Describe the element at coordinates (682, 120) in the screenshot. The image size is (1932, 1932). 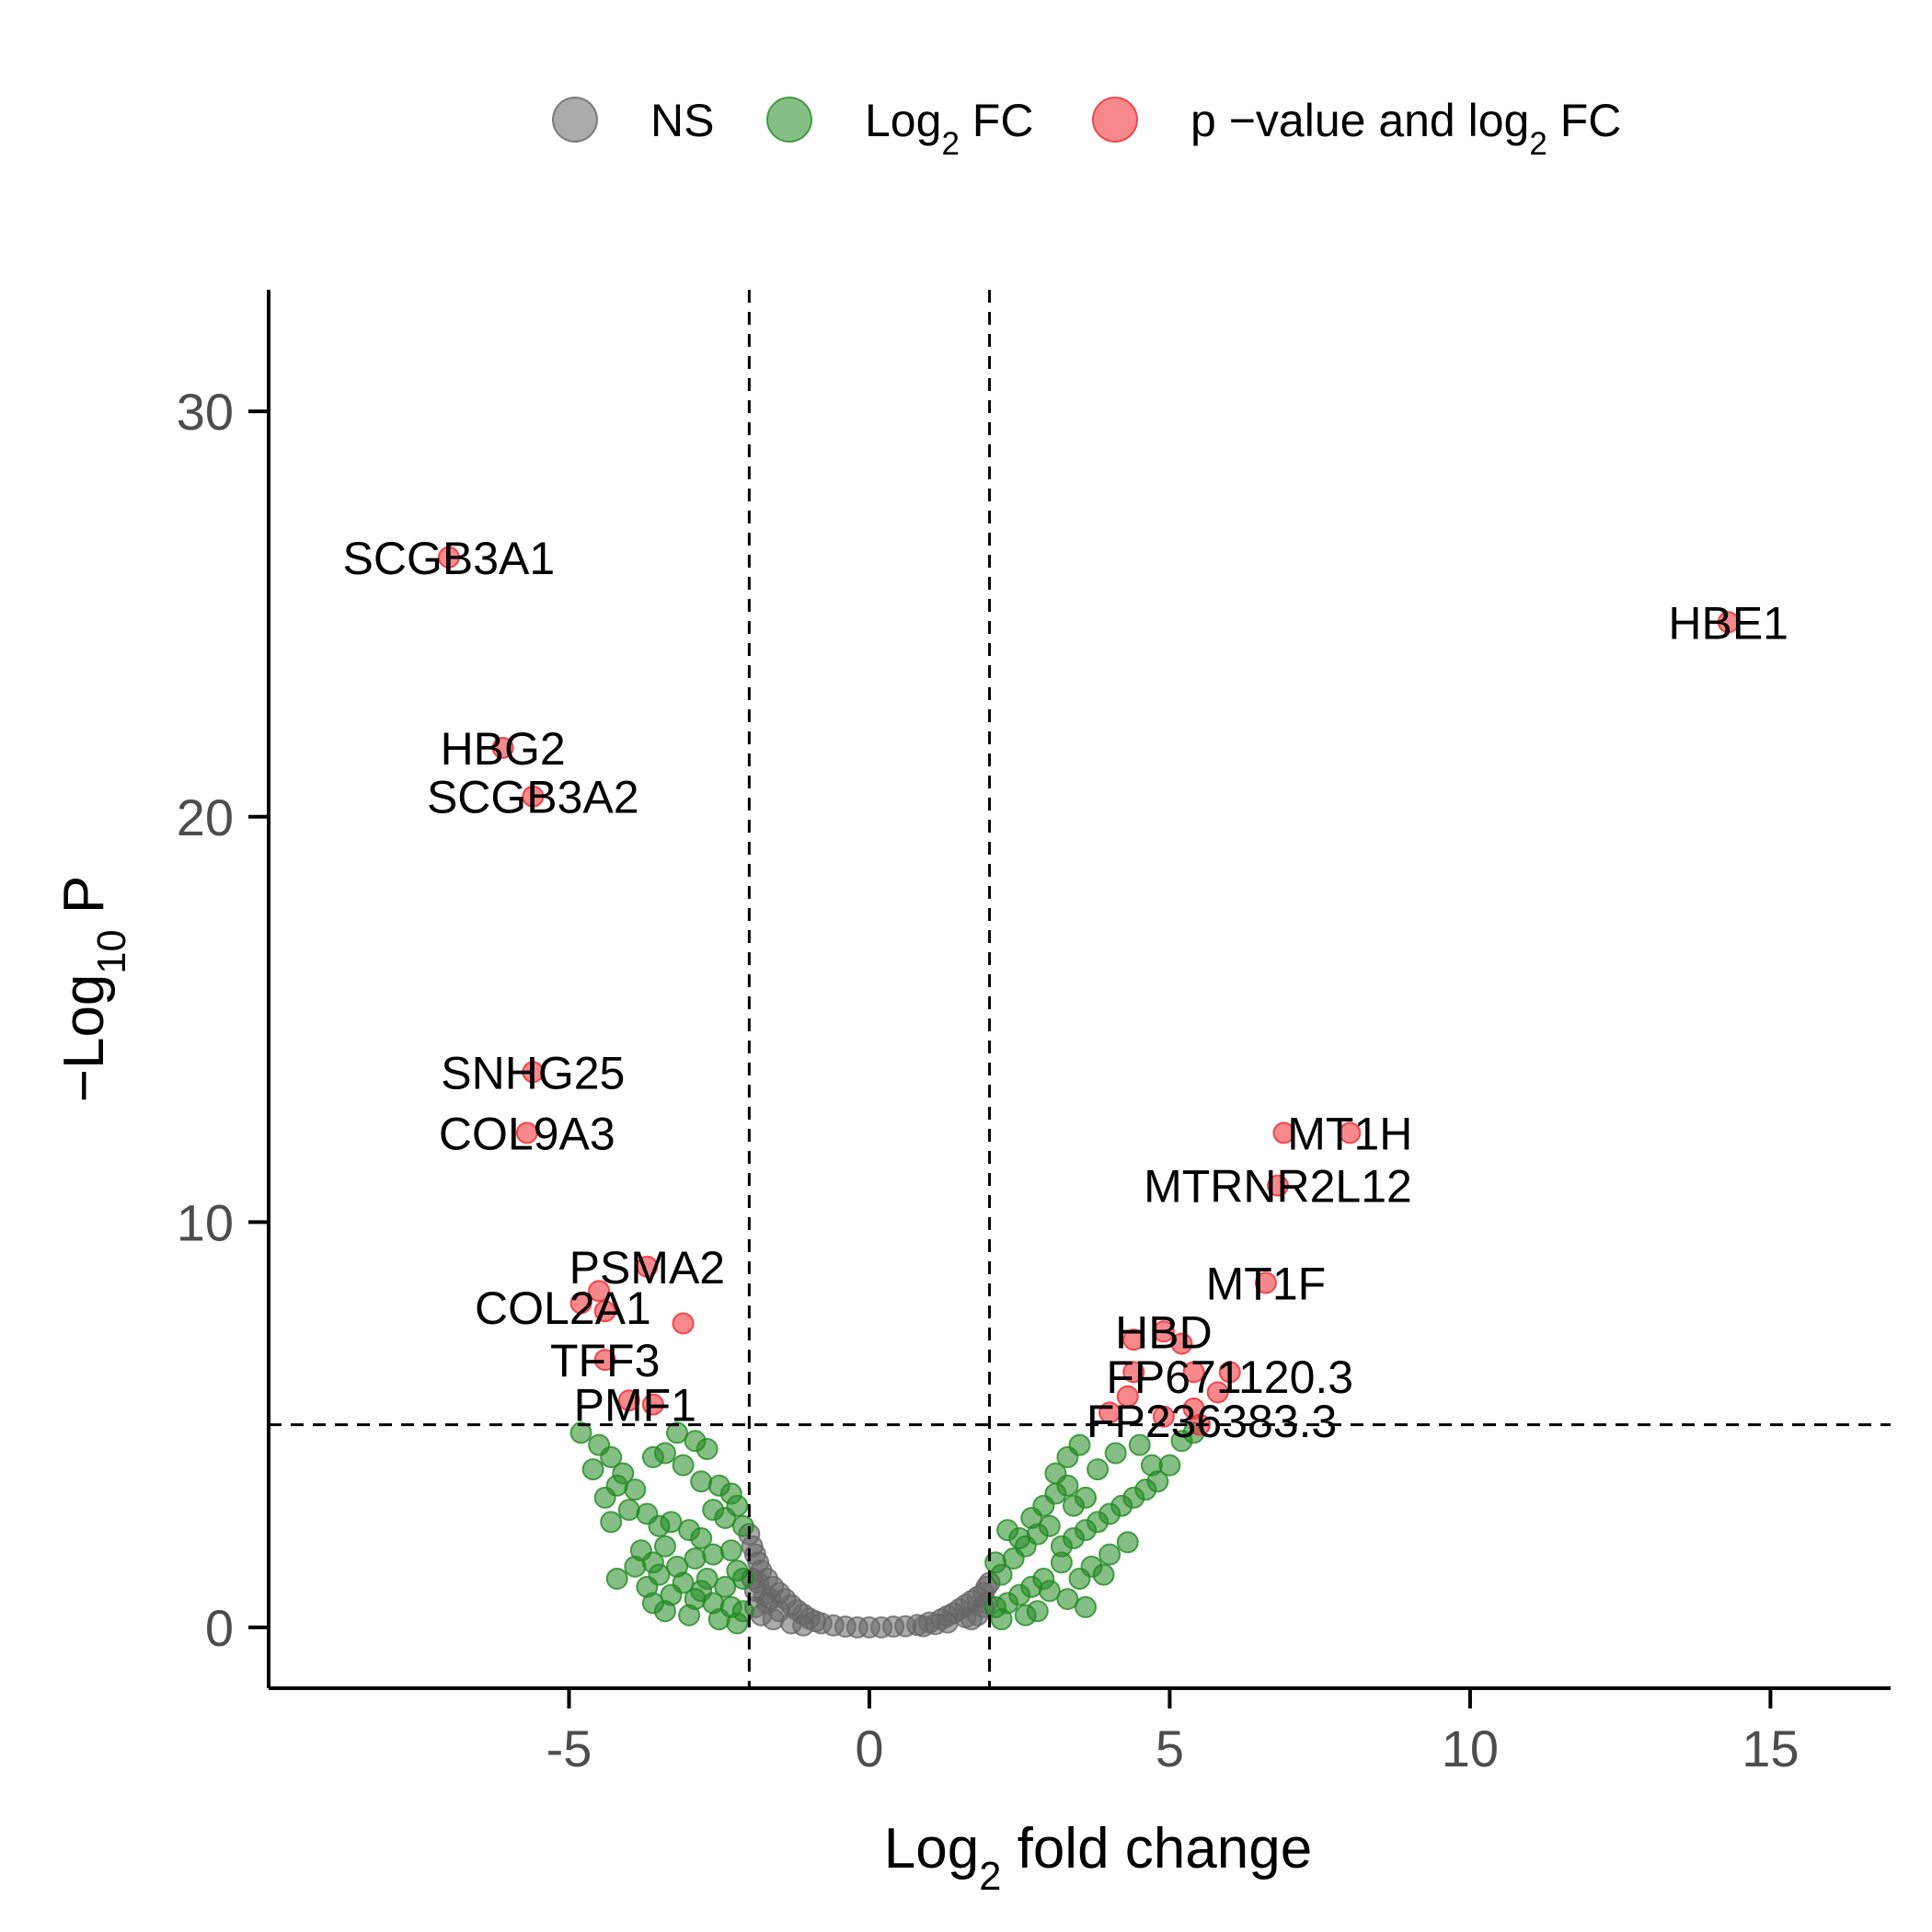
I see `legend-label: NS` at that location.